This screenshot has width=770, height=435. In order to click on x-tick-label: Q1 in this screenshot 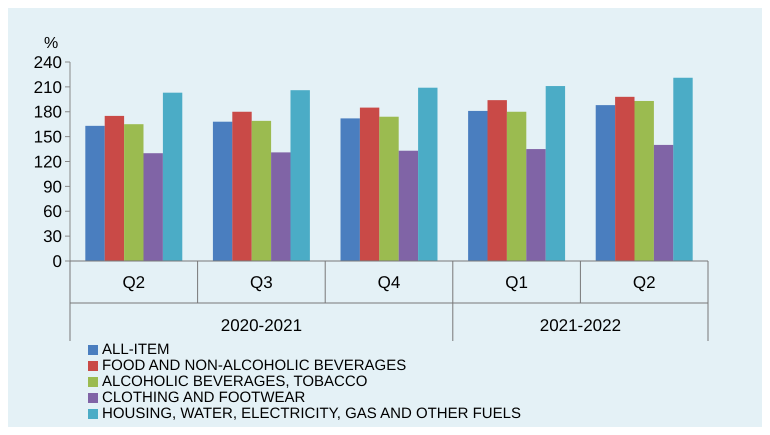, I will do `click(516, 282)`.